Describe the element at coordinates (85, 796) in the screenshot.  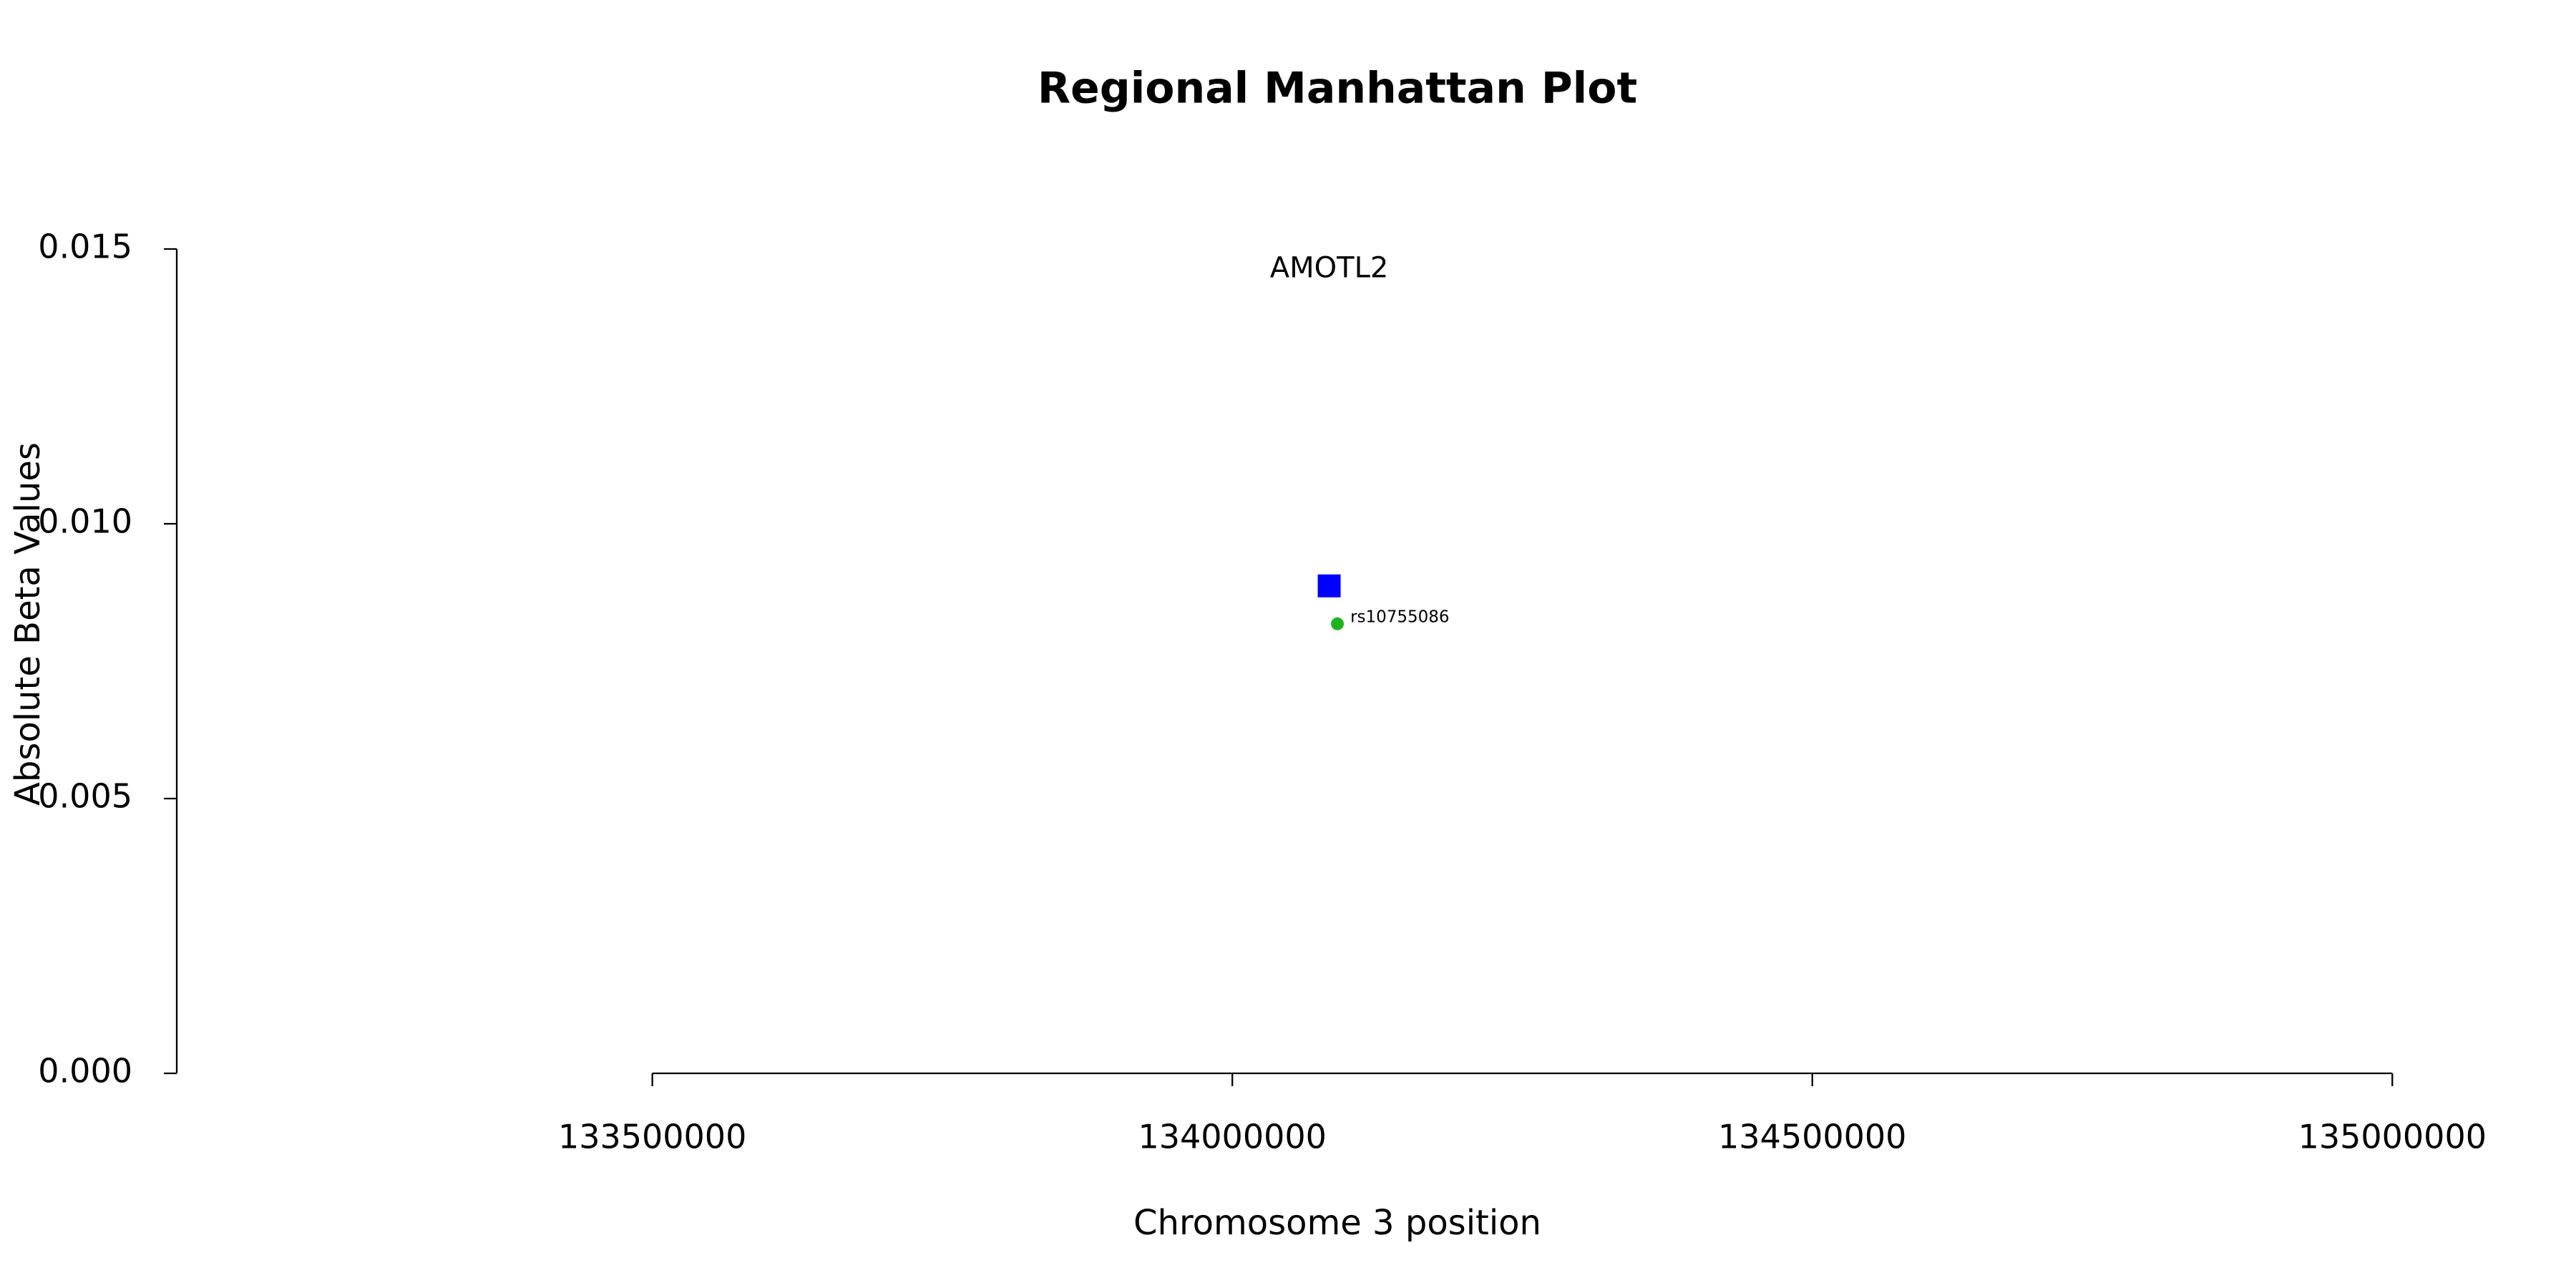
I see `y-tick-label: 0.005` at that location.